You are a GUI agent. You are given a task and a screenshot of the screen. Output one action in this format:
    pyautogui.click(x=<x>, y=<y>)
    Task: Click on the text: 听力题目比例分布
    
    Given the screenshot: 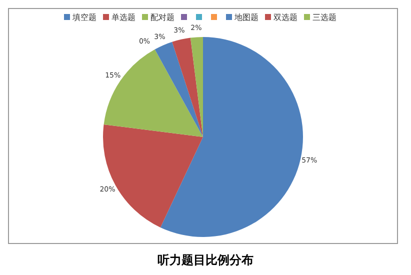 What is the action you would take?
    pyautogui.click(x=205, y=260)
    